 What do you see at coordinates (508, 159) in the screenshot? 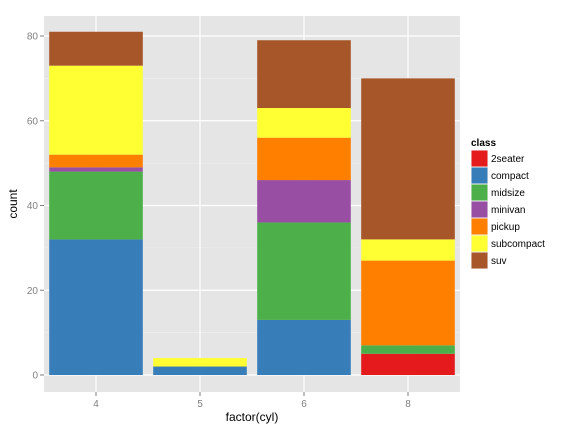
I see `legend-label-2seater: 2seater` at bounding box center [508, 159].